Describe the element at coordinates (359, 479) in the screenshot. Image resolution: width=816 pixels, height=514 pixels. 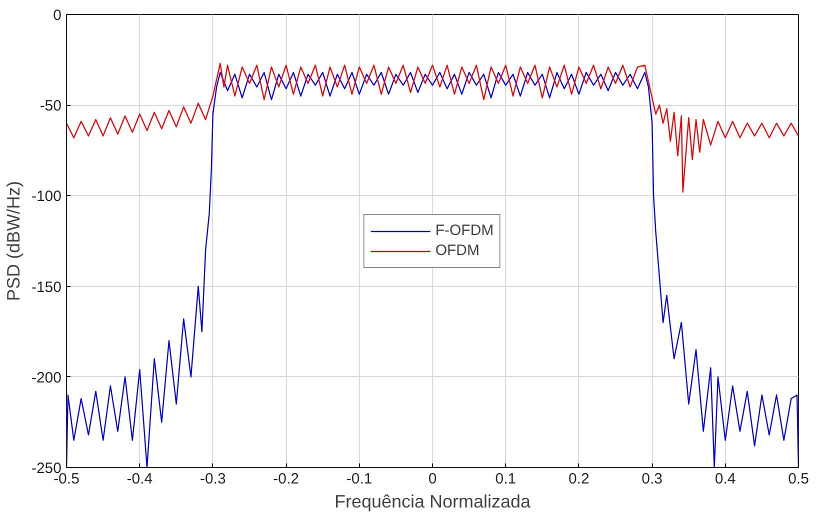
I see `x-tick-label: -0.1` at that location.